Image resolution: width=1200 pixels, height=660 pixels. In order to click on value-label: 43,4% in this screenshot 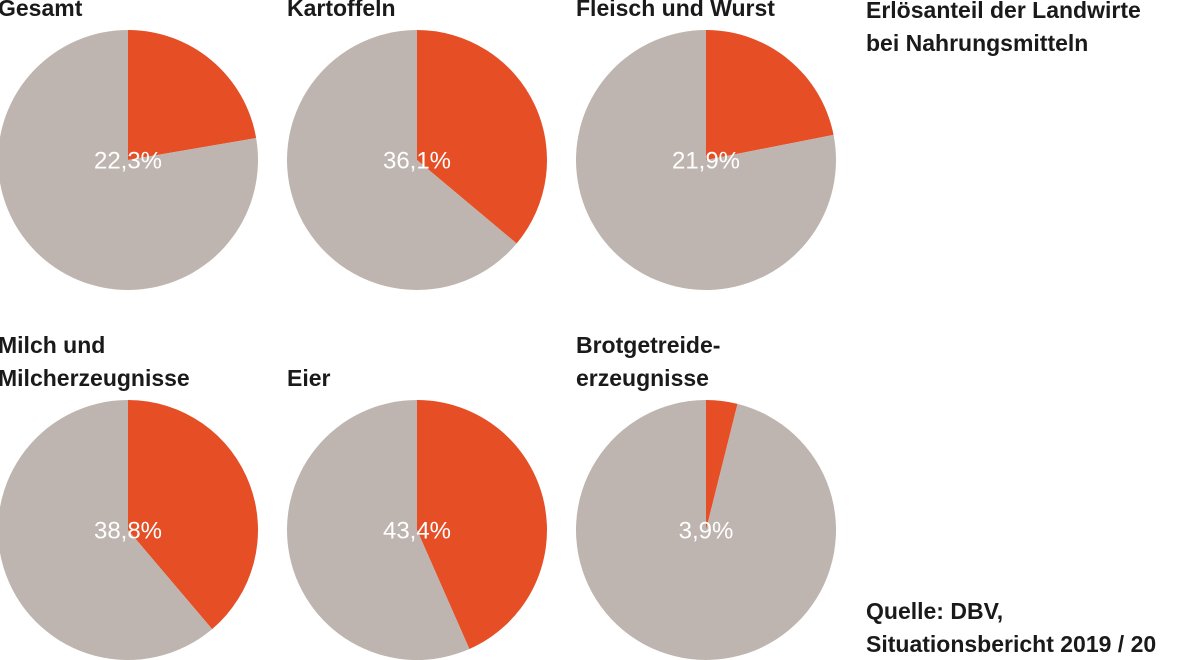, I will do `click(417, 530)`.